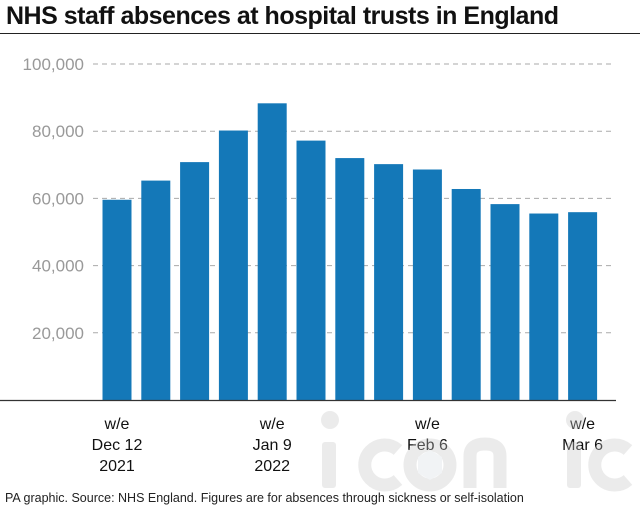  What do you see at coordinates (320, 33) in the screenshot?
I see `title-divider` at bounding box center [320, 33].